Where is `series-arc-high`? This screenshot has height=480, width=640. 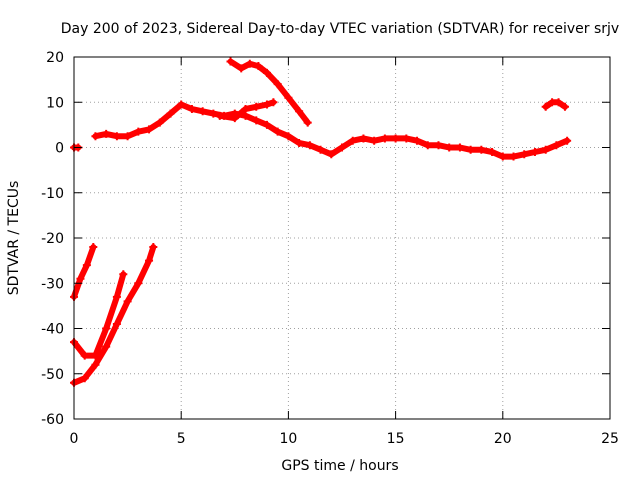 series-arc-high is located at coordinates (269, 92).